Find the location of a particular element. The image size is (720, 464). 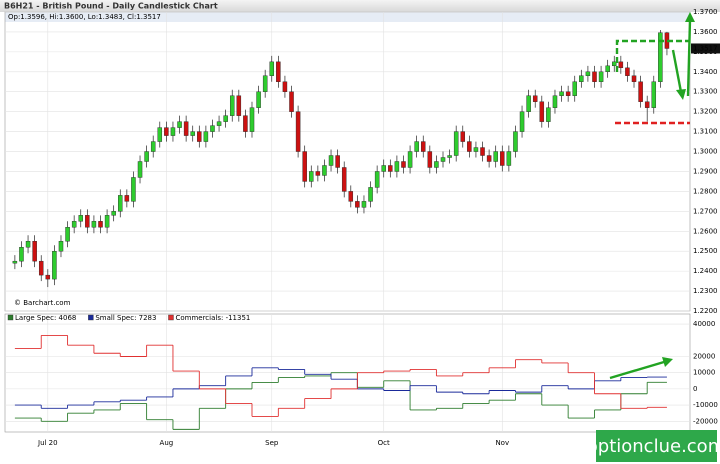

y-tick-label: 0 is located at coordinates (695, 389).